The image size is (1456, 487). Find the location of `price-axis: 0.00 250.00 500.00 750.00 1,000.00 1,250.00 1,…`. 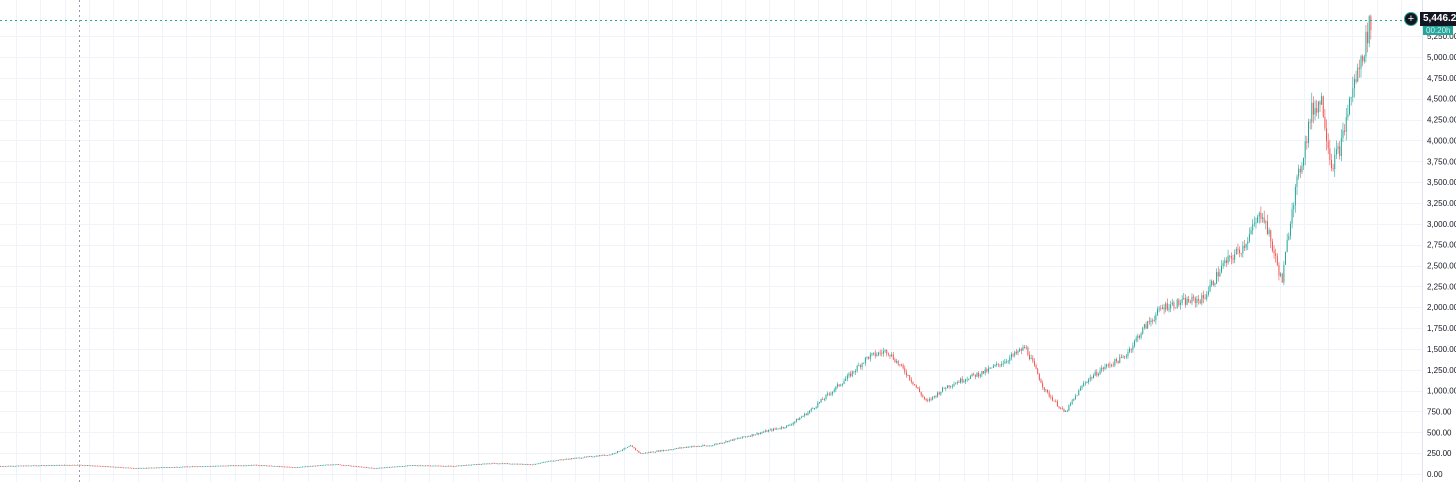

price-axis: 0.00 250.00 500.00 750.00 1,000.00 1,250.00 1,… is located at coordinates (1441, 255).